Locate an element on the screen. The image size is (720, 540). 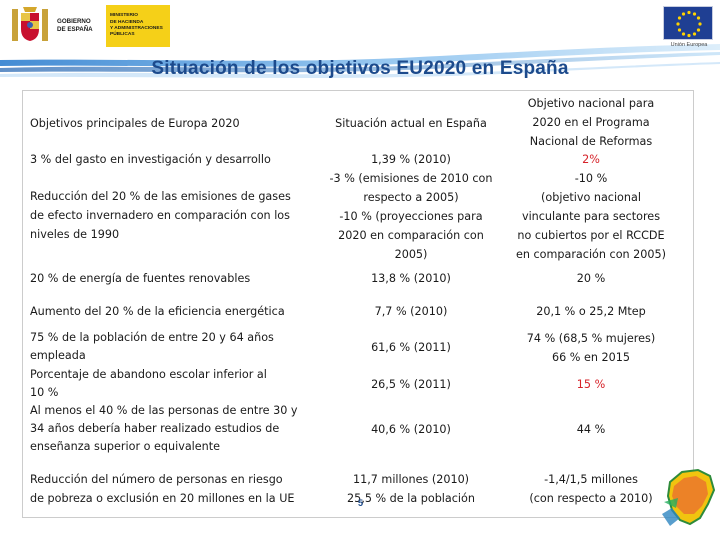
header-wave-decoration is located at coordinates (360, 61).